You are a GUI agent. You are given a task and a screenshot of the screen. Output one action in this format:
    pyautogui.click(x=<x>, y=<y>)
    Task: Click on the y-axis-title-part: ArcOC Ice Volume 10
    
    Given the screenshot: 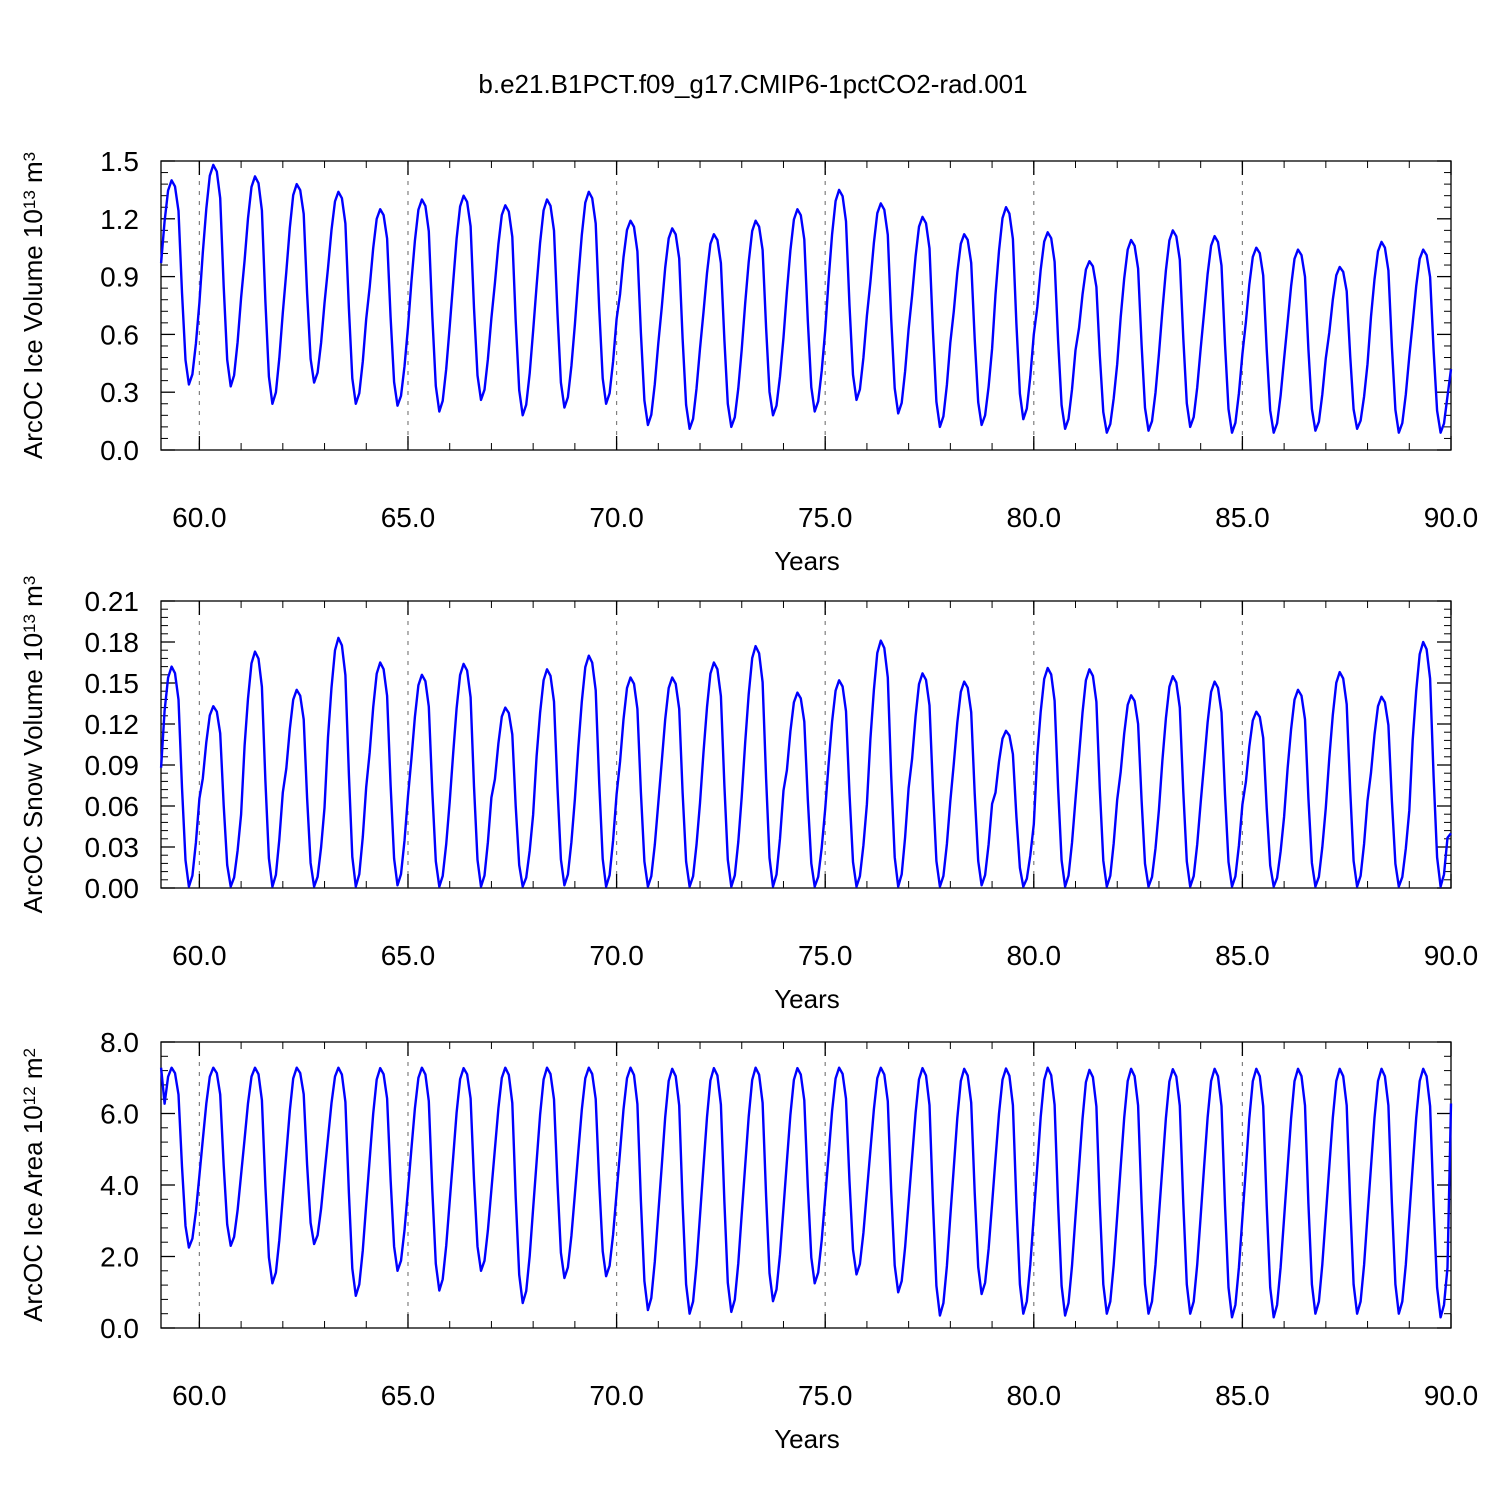 What is the action you would take?
    pyautogui.click(x=33, y=334)
    